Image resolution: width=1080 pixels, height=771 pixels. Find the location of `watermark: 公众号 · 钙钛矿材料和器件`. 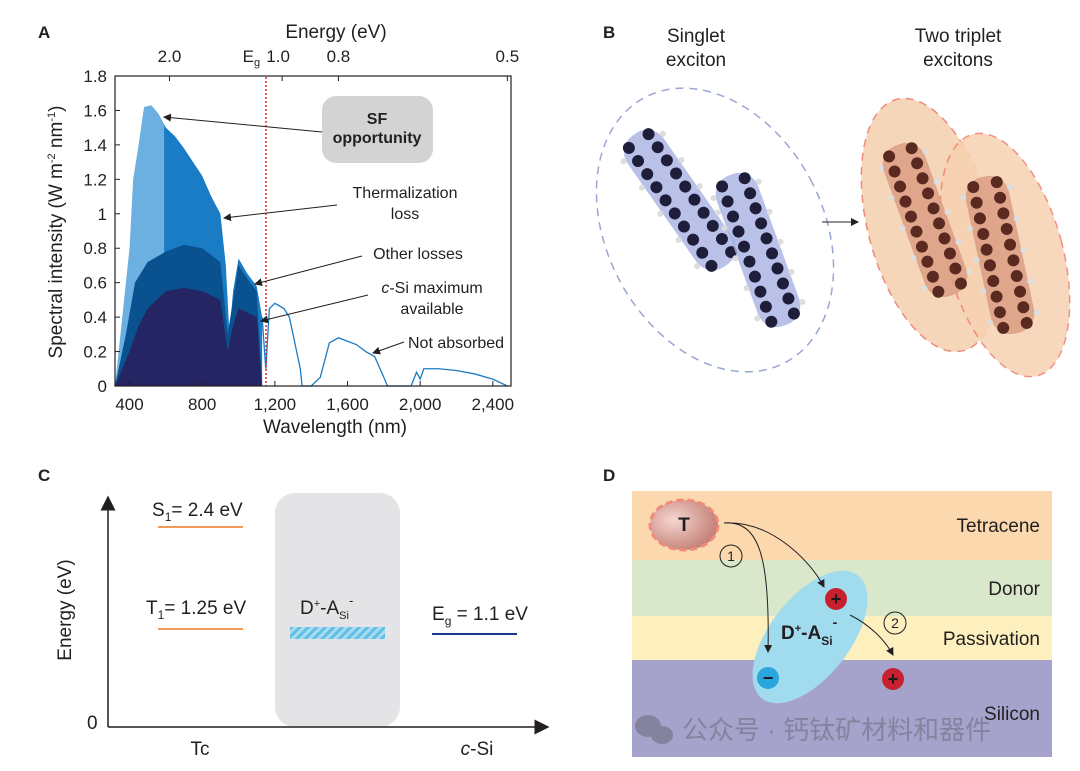

watermark: 公众号 · 钙钛矿材料和器件 is located at coordinates (813, 730).